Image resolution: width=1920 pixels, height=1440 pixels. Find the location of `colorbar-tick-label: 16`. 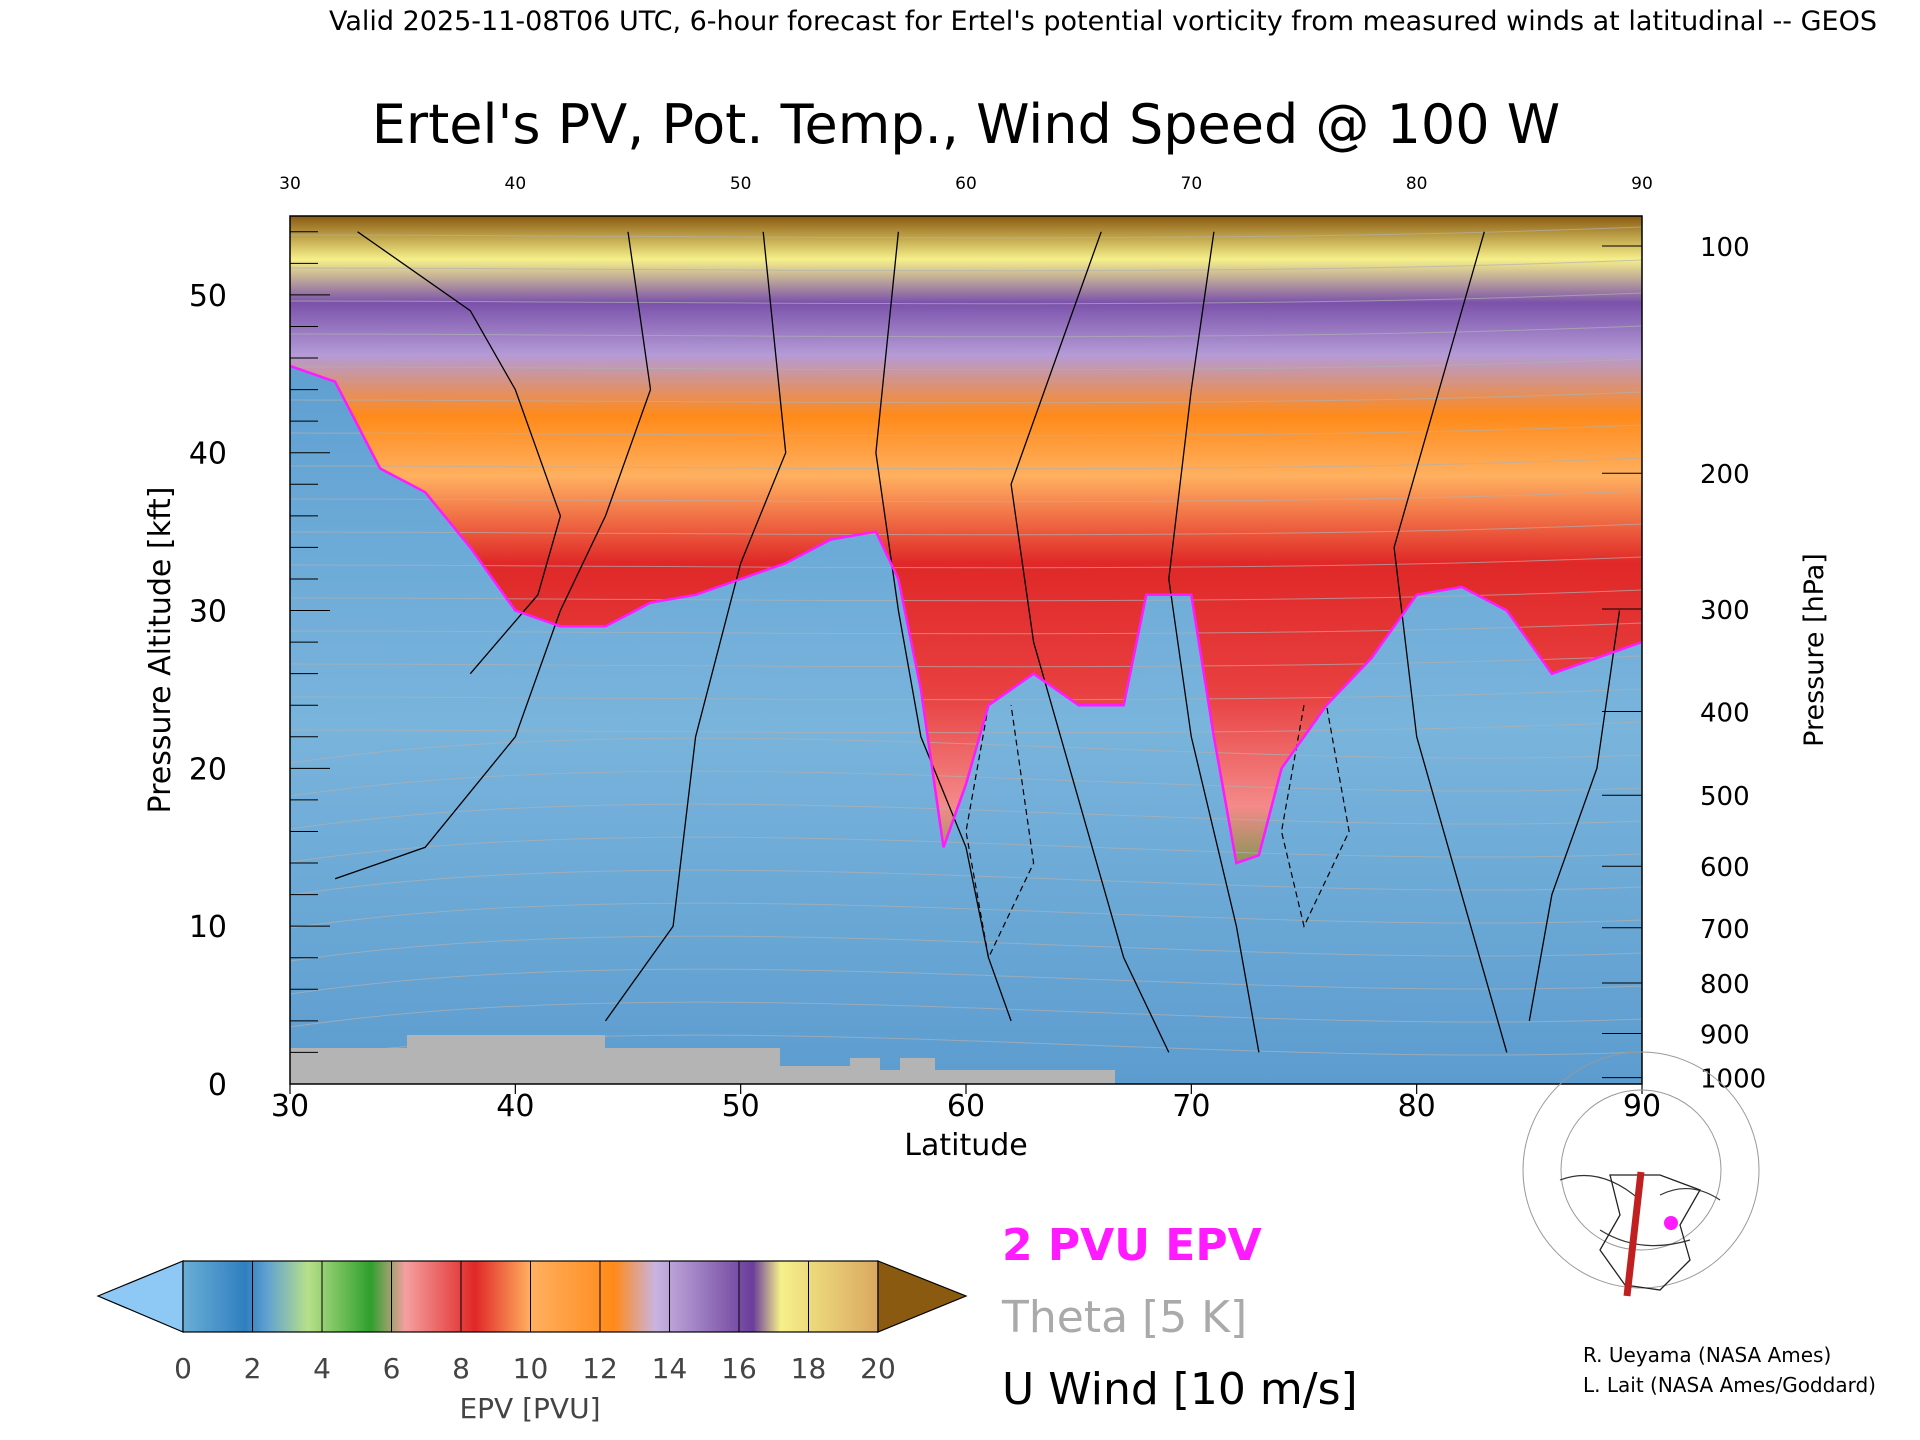

colorbar-tick-label: 16 is located at coordinates (739, 1368).